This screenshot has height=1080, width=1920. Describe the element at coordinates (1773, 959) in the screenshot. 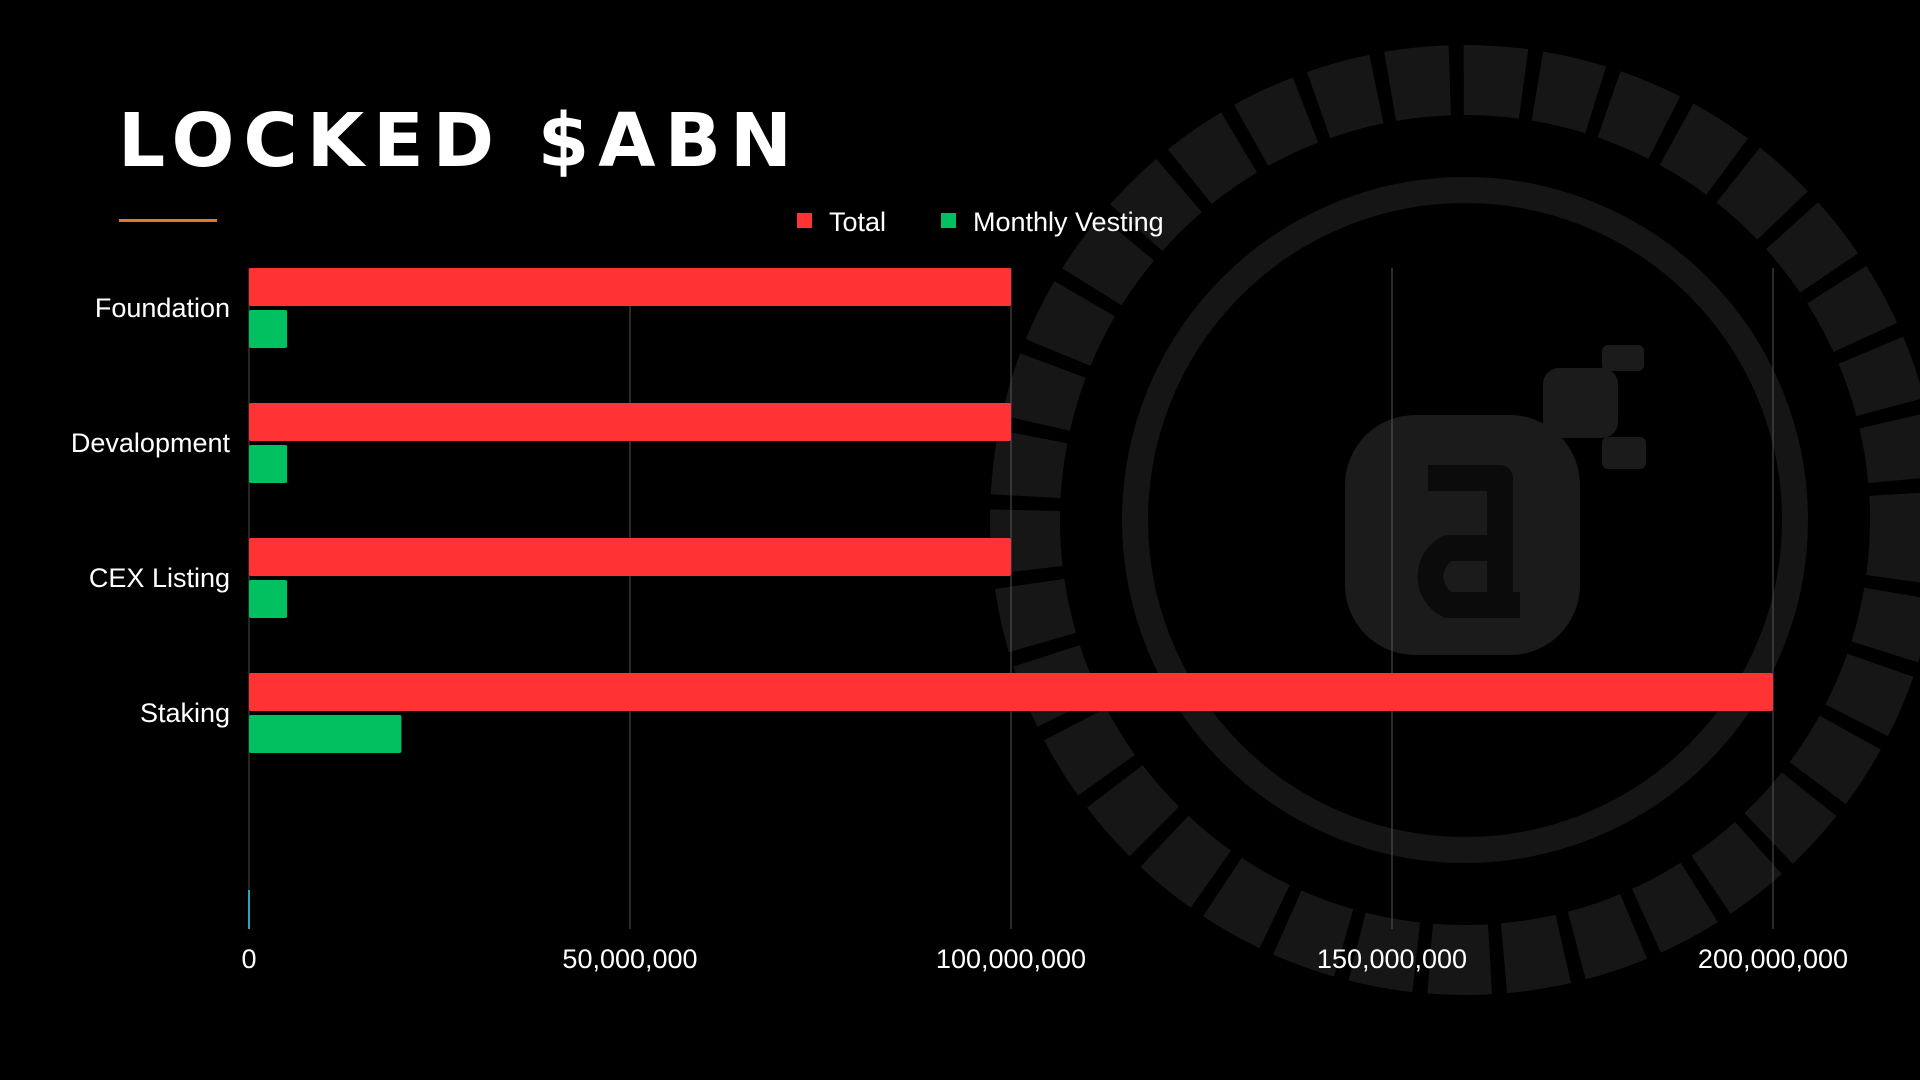

I see `x-tick-label: 200,000,000` at that location.